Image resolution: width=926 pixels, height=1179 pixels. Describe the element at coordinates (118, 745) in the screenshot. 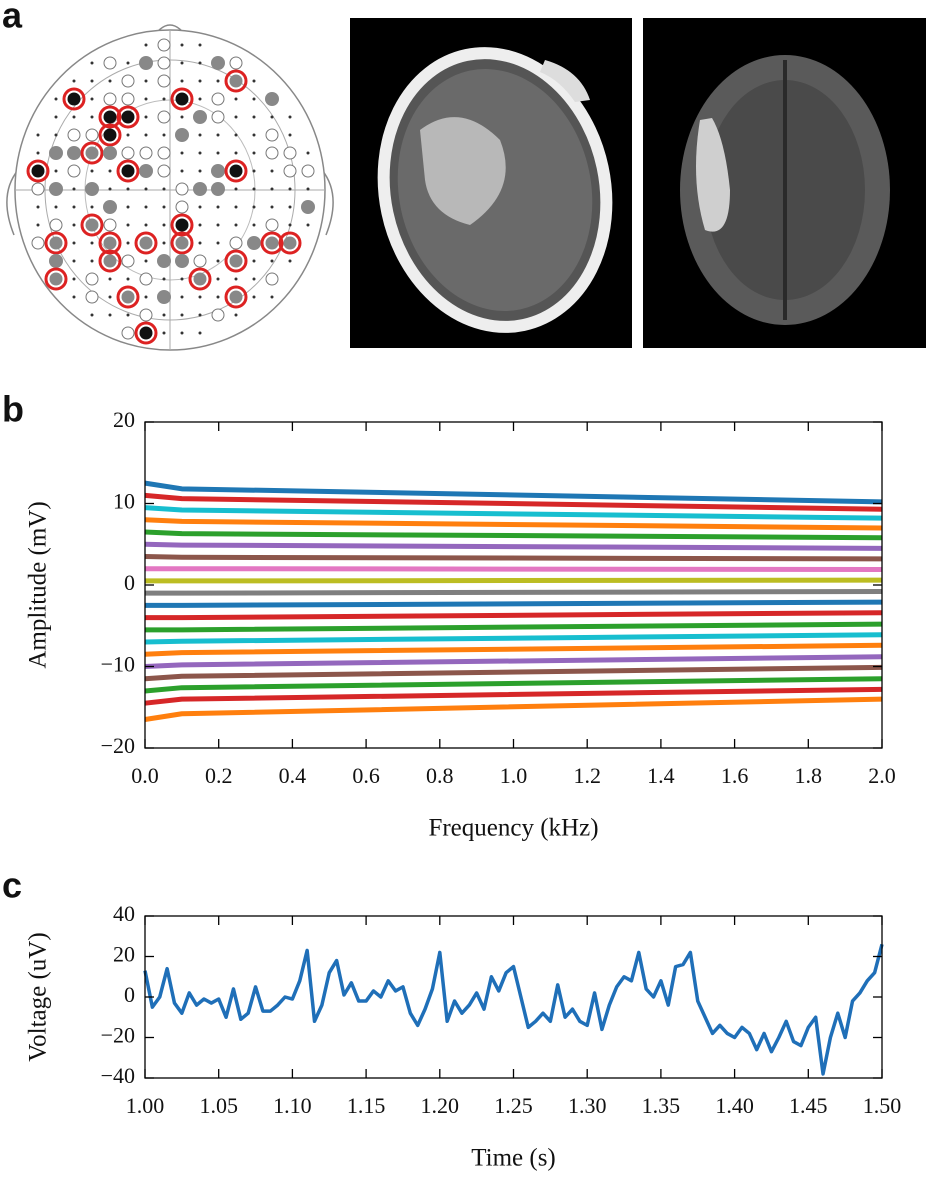

I see `y-tick-label: −20` at that location.